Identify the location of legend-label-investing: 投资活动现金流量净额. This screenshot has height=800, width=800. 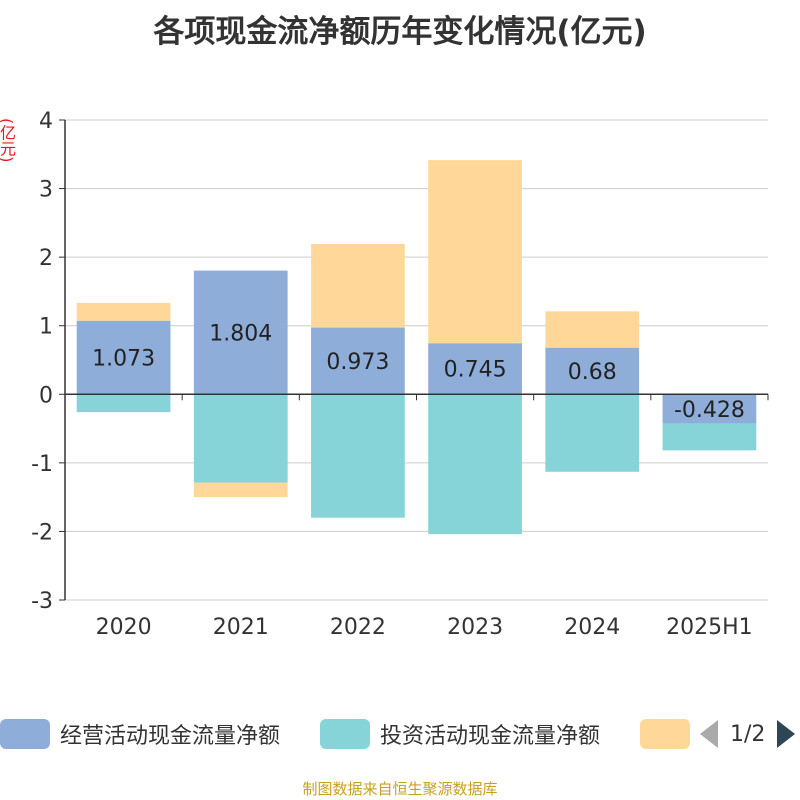
(490, 736).